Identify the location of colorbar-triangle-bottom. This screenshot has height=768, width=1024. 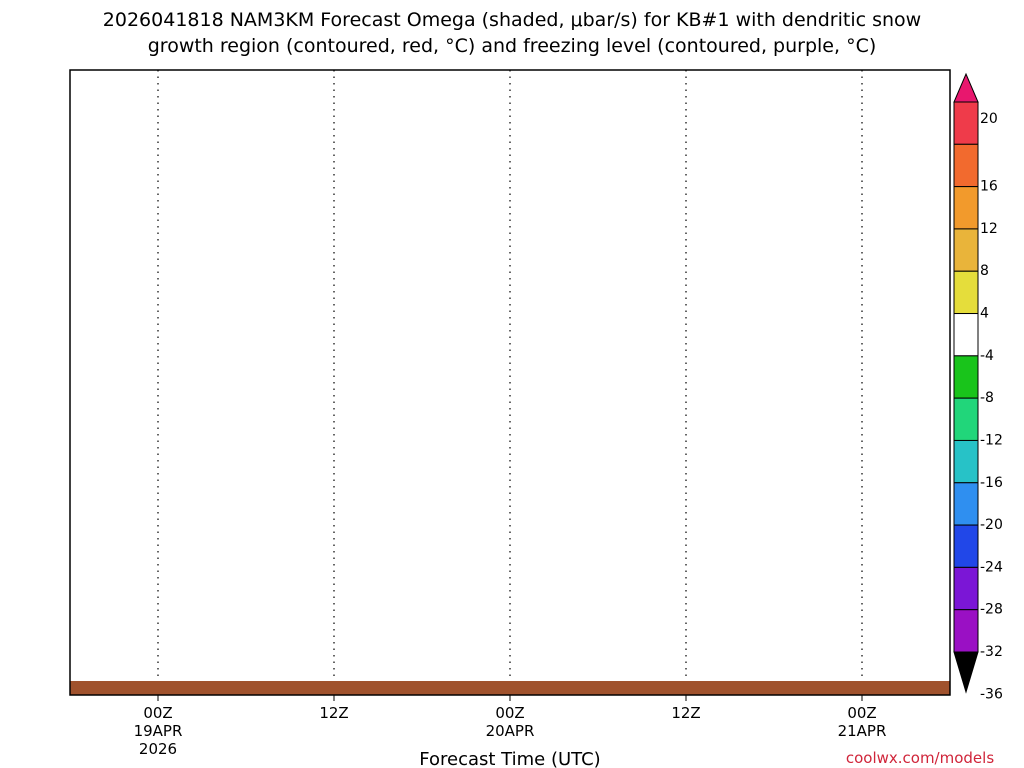
(966, 672).